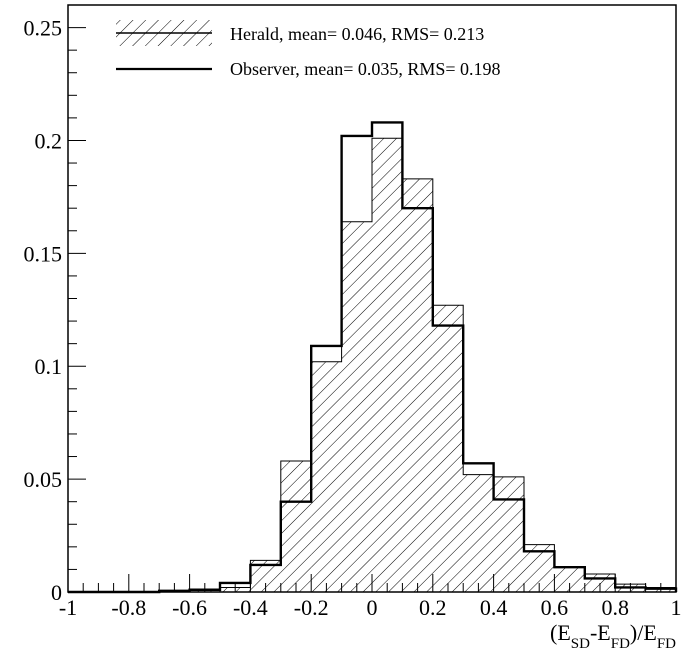 The width and height of the screenshot is (684, 663). I want to click on y-tick-label: 0.15, so click(43, 253).